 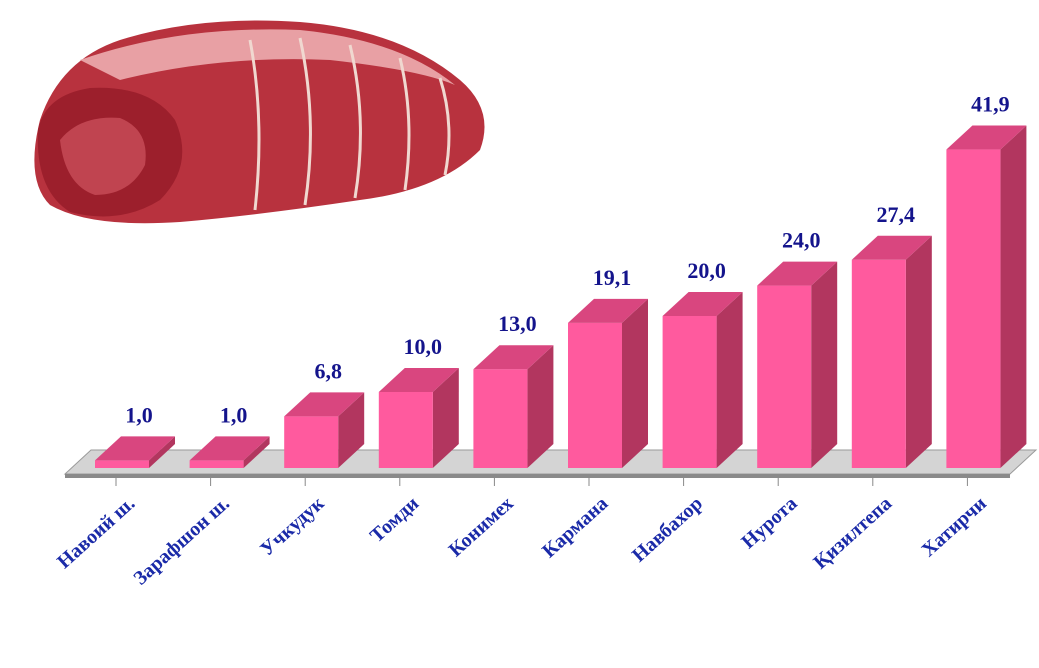 I want to click on x-tick-label: Нурота, so click(x=769, y=522).